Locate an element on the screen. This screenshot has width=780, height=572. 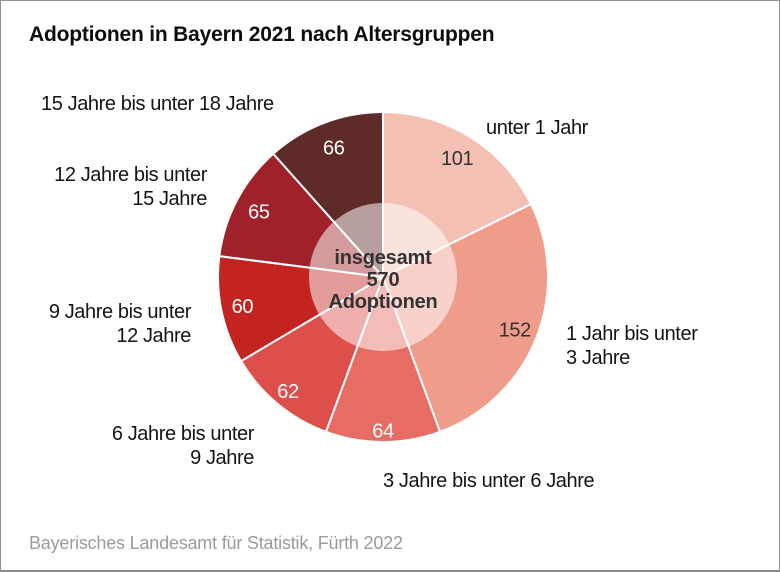
slice-callout-line: 12 Jahre is located at coordinates (153, 336).